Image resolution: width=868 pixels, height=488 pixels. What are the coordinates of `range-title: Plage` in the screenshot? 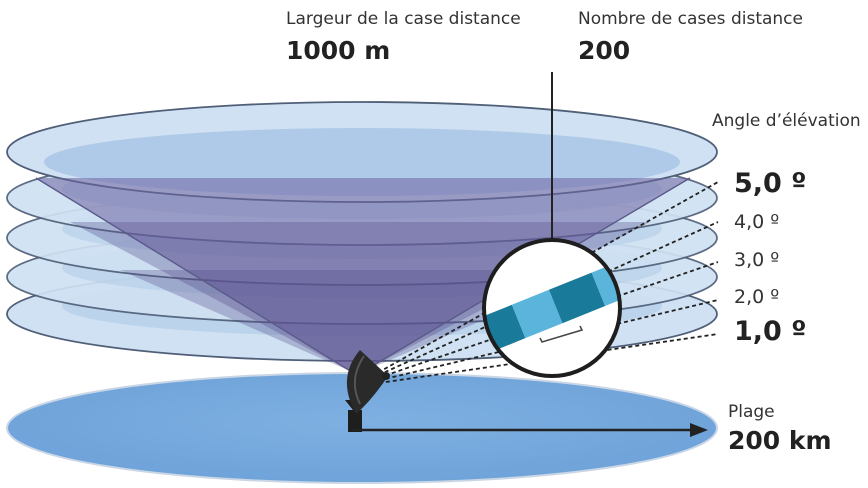 It's located at (751, 412).